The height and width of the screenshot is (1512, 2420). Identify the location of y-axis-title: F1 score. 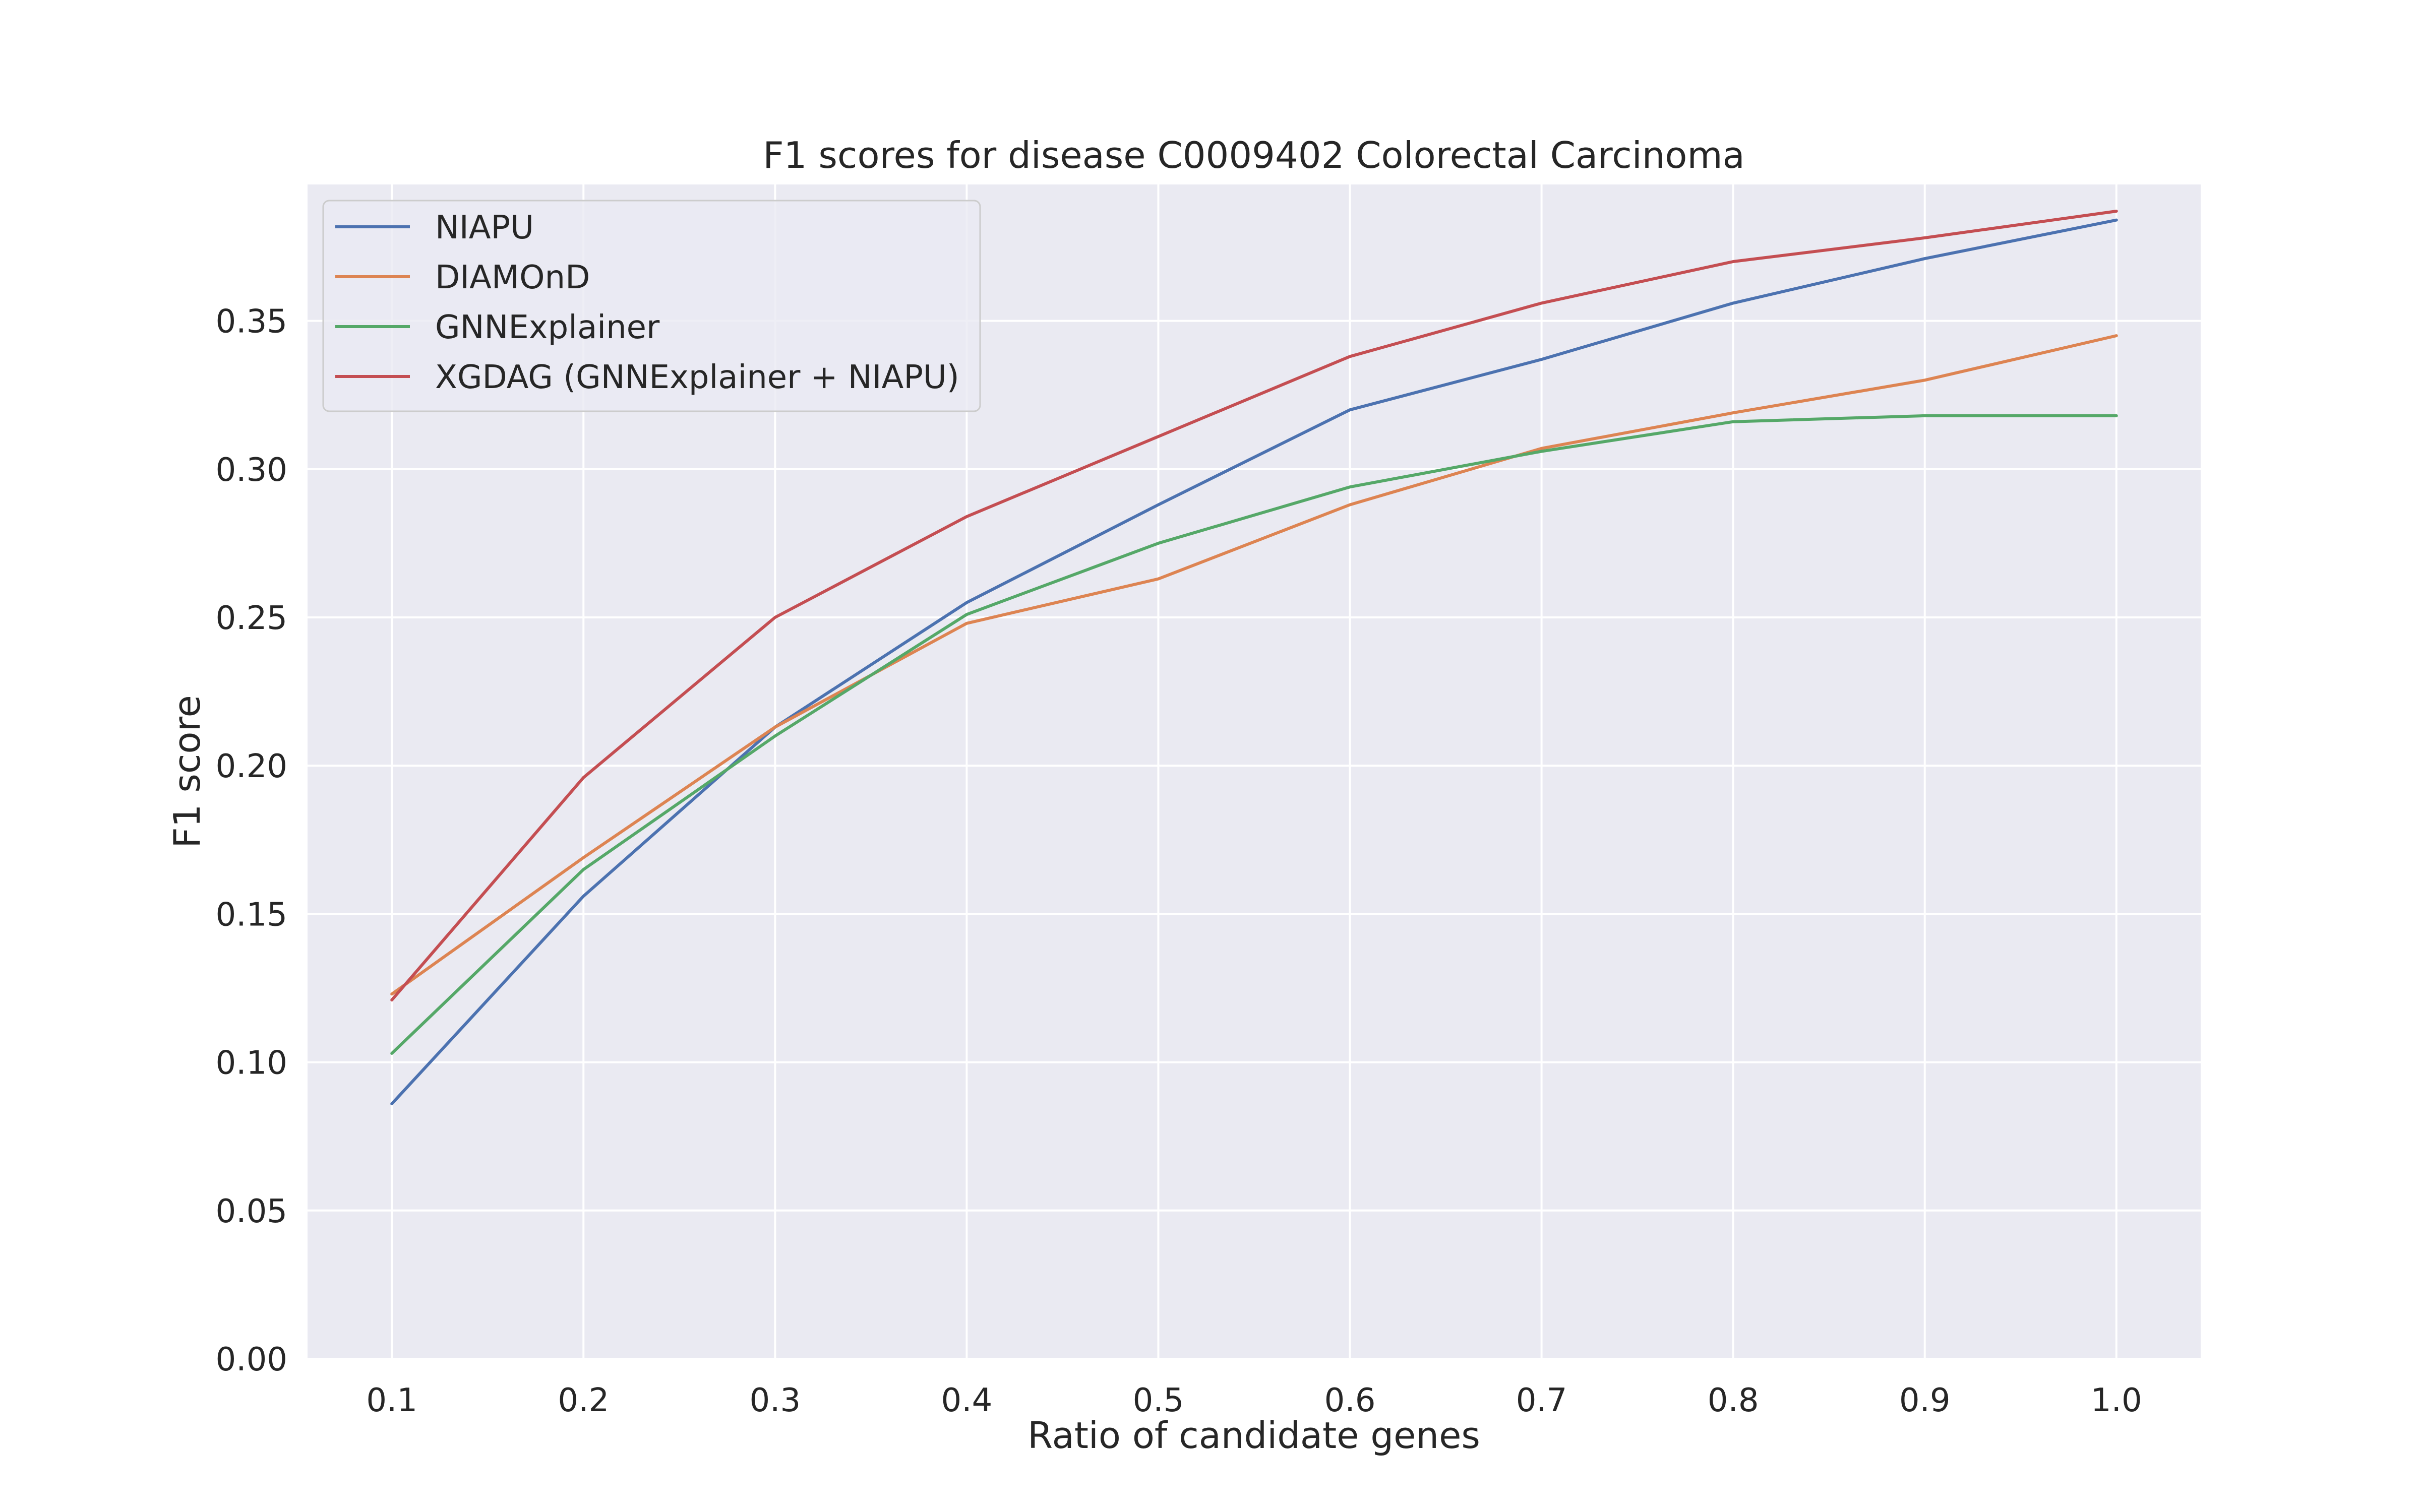
(187, 771).